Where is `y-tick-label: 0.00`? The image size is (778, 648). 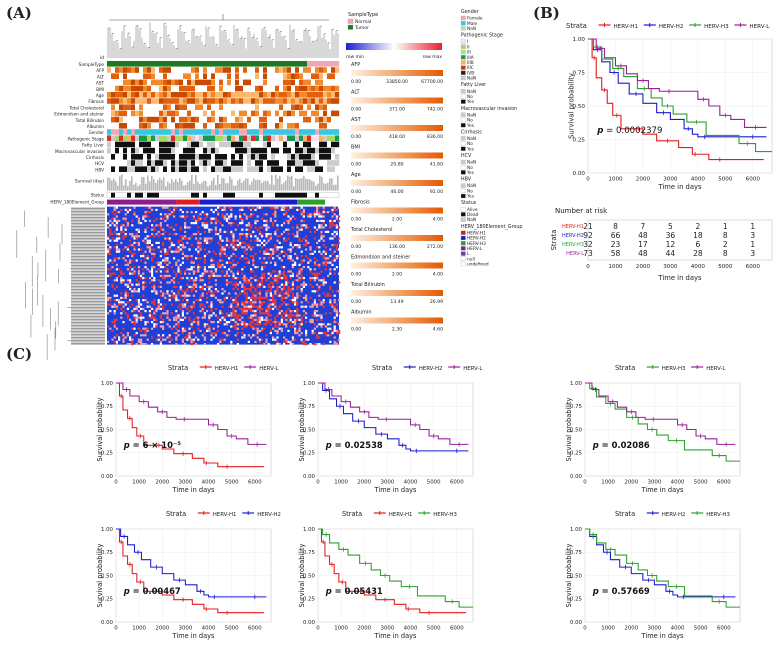
y-tick-label: 0.00 is located at coordinates (576, 623).